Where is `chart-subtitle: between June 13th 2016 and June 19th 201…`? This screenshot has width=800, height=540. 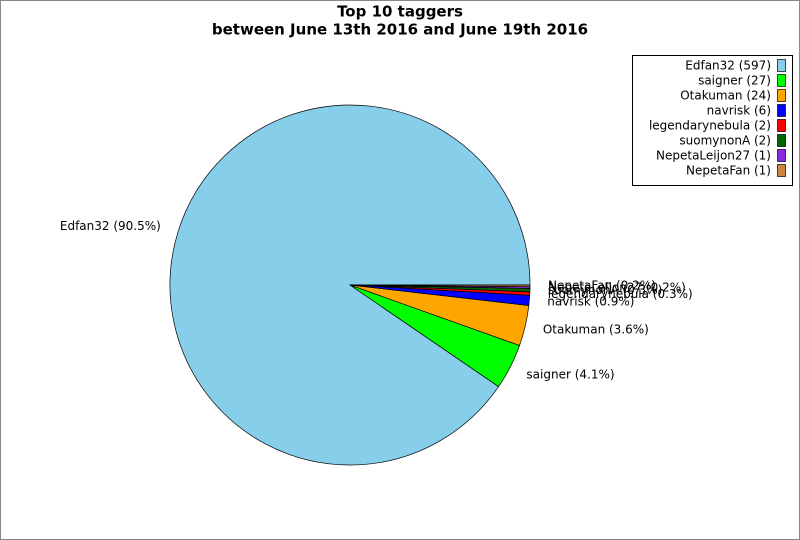
chart-subtitle: between June 13th 2016 and June 19th 201… is located at coordinates (400, 30).